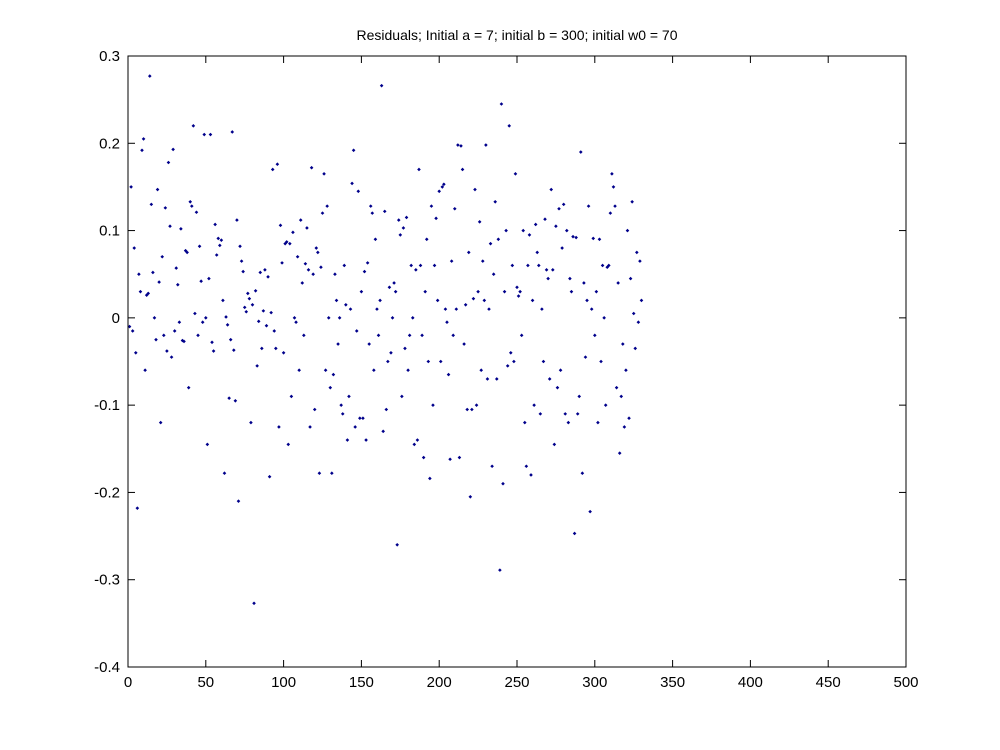 The width and height of the screenshot is (1000, 750). What do you see at coordinates (283, 682) in the screenshot?
I see `x-tick-label: 100` at bounding box center [283, 682].